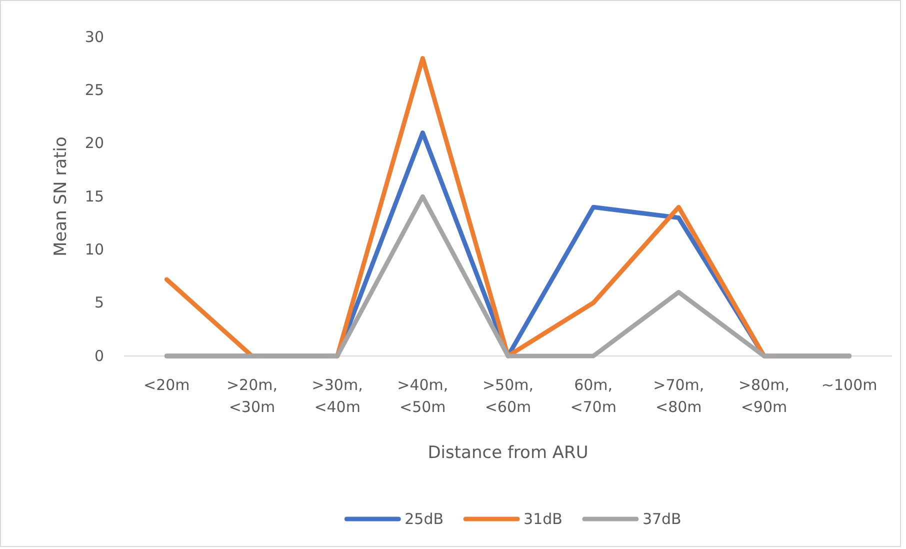 Image resolution: width=906 pixels, height=549 pixels. What do you see at coordinates (849, 385) in the screenshot?
I see `x-tick-label: ~100m` at bounding box center [849, 385].